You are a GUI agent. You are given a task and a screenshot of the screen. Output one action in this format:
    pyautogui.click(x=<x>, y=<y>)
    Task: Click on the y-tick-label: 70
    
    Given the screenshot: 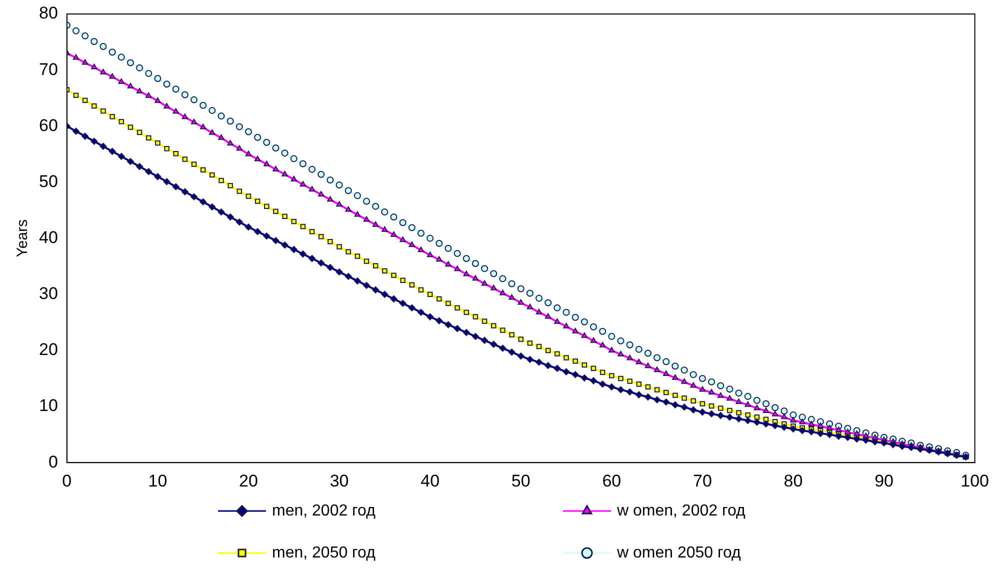 What is the action you would take?
    pyautogui.click(x=48, y=69)
    